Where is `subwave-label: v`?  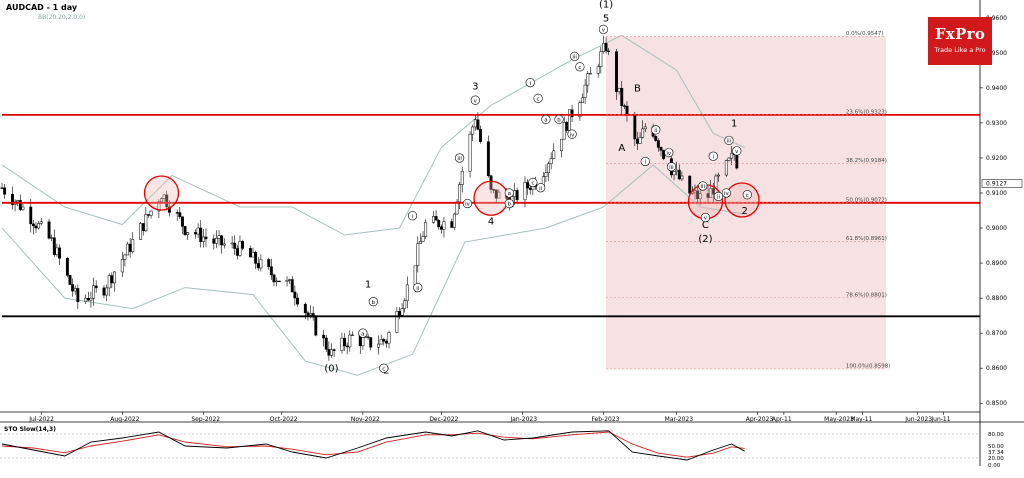
subwave-label: v is located at coordinates (604, 31).